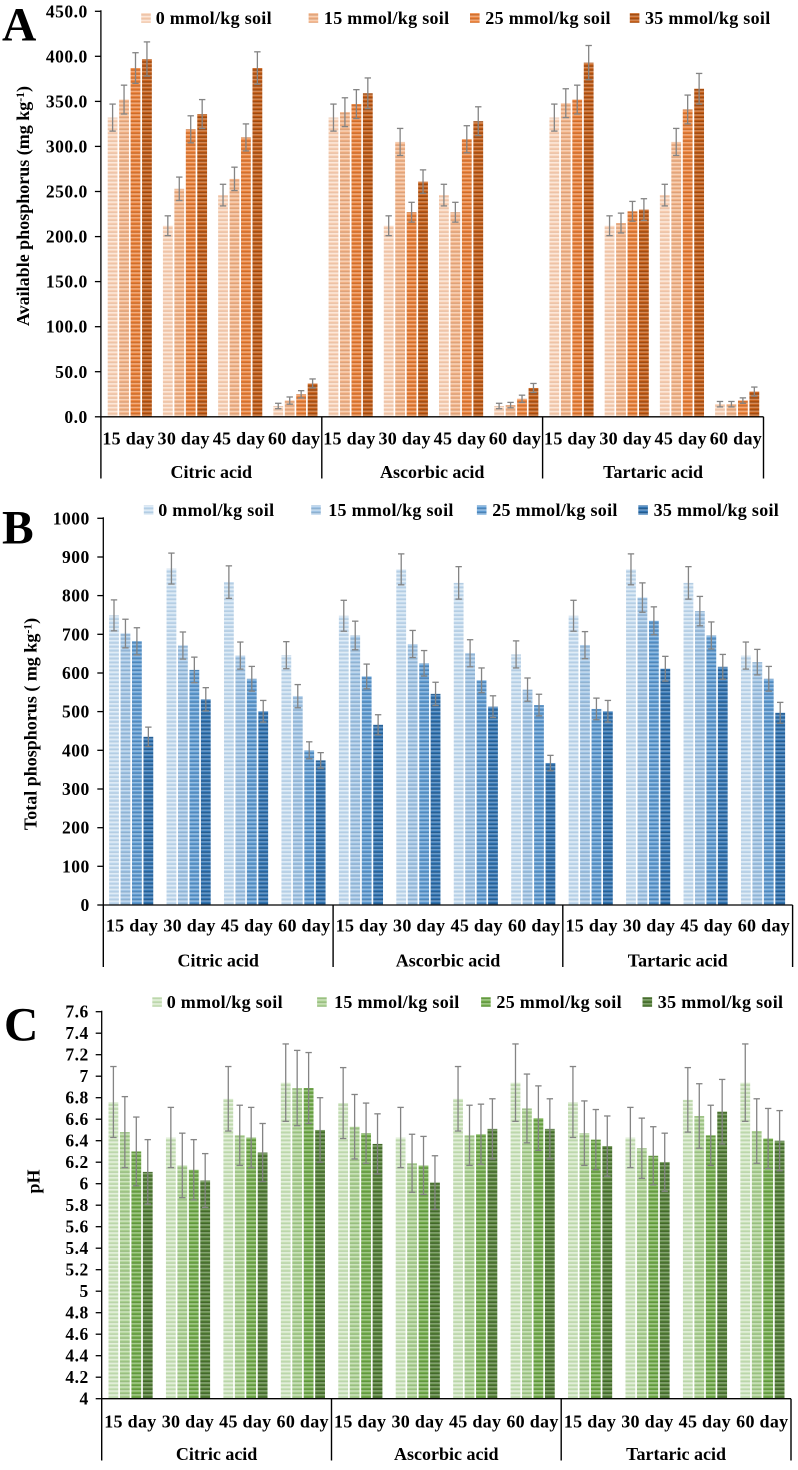 This screenshot has width=798, height=1470. Describe the element at coordinates (76, 1313) in the screenshot. I see `svg-text: 4.8` at that location.